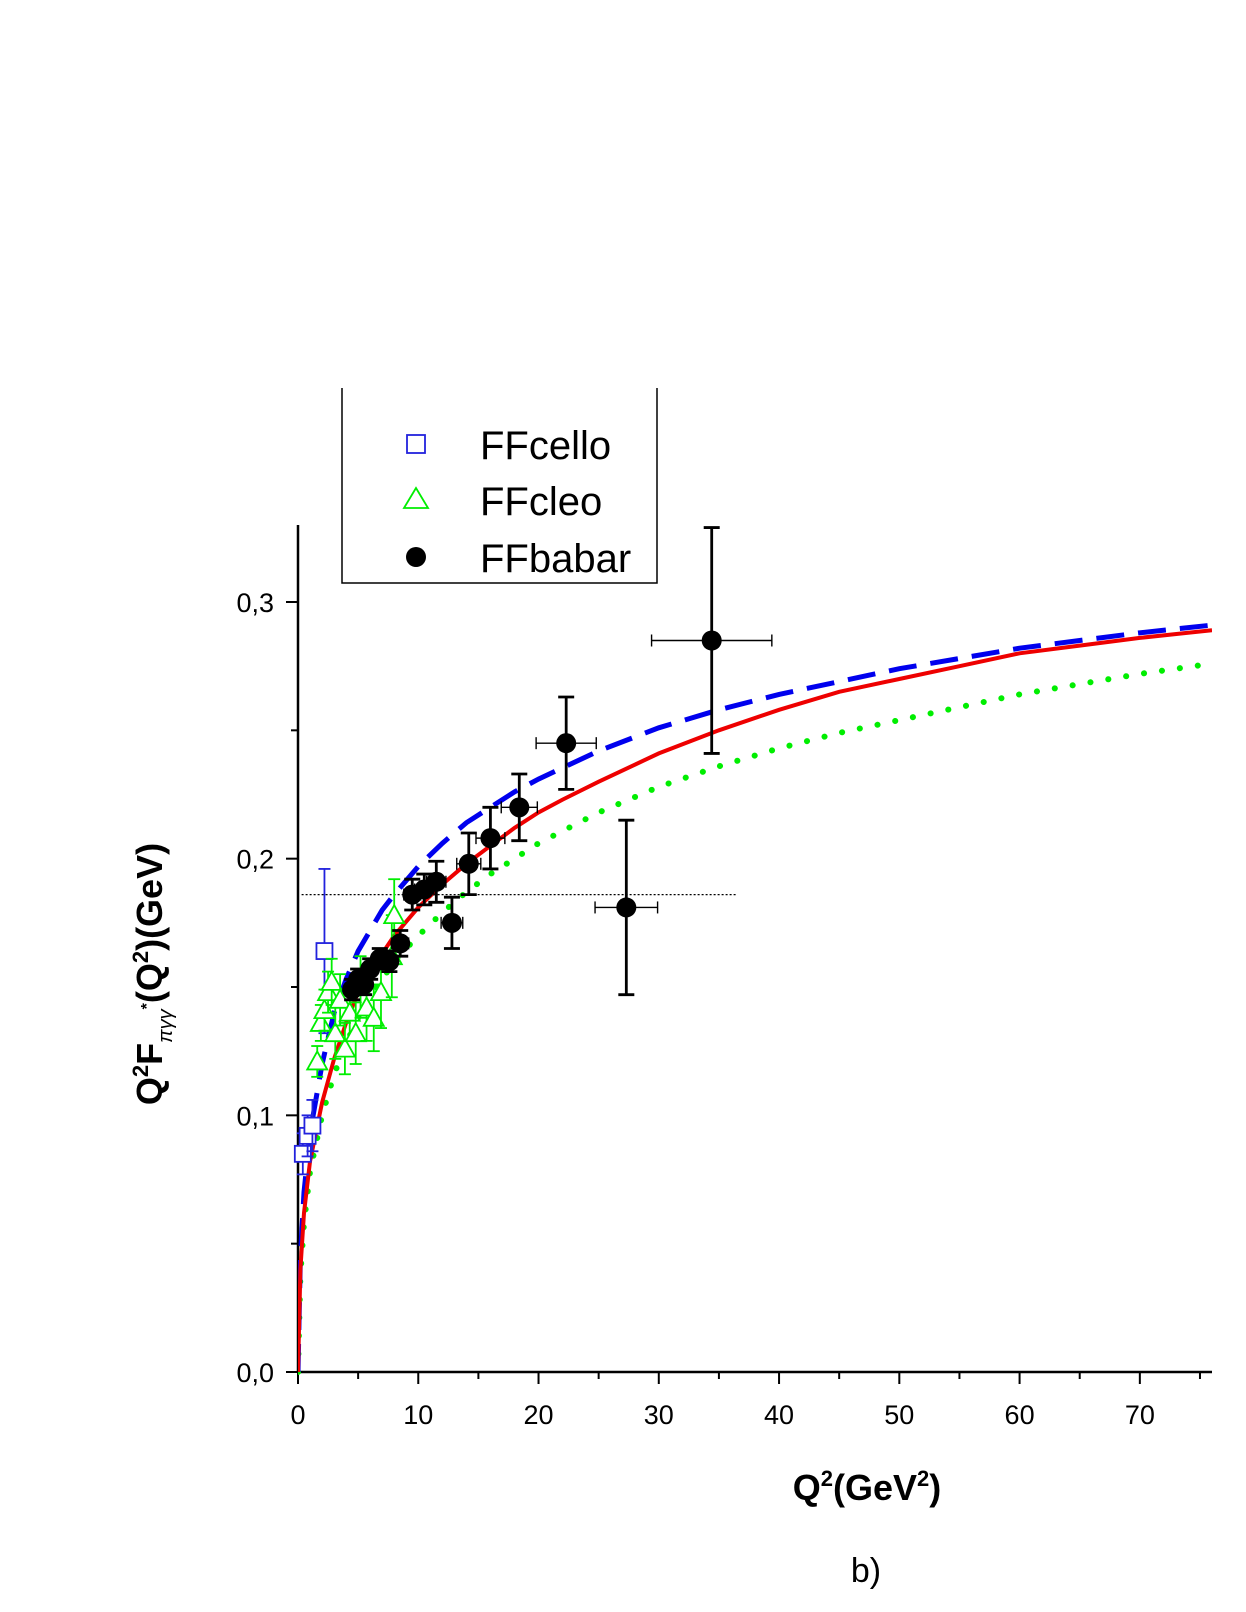  Describe the element at coordinates (807, 1487) in the screenshot. I see `x-axis-title-q: Q` at that location.